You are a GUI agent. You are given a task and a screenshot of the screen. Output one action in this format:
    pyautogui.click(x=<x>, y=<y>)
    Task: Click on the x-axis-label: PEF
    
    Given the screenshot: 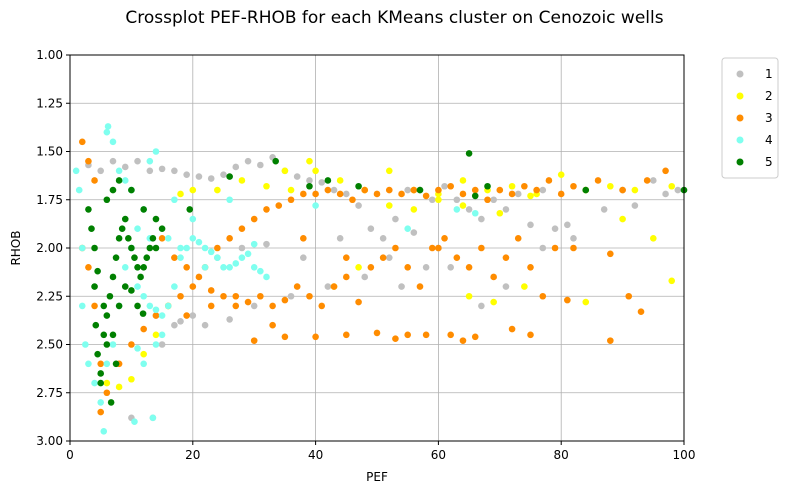 What is the action you would take?
    pyautogui.click(x=377, y=477)
    